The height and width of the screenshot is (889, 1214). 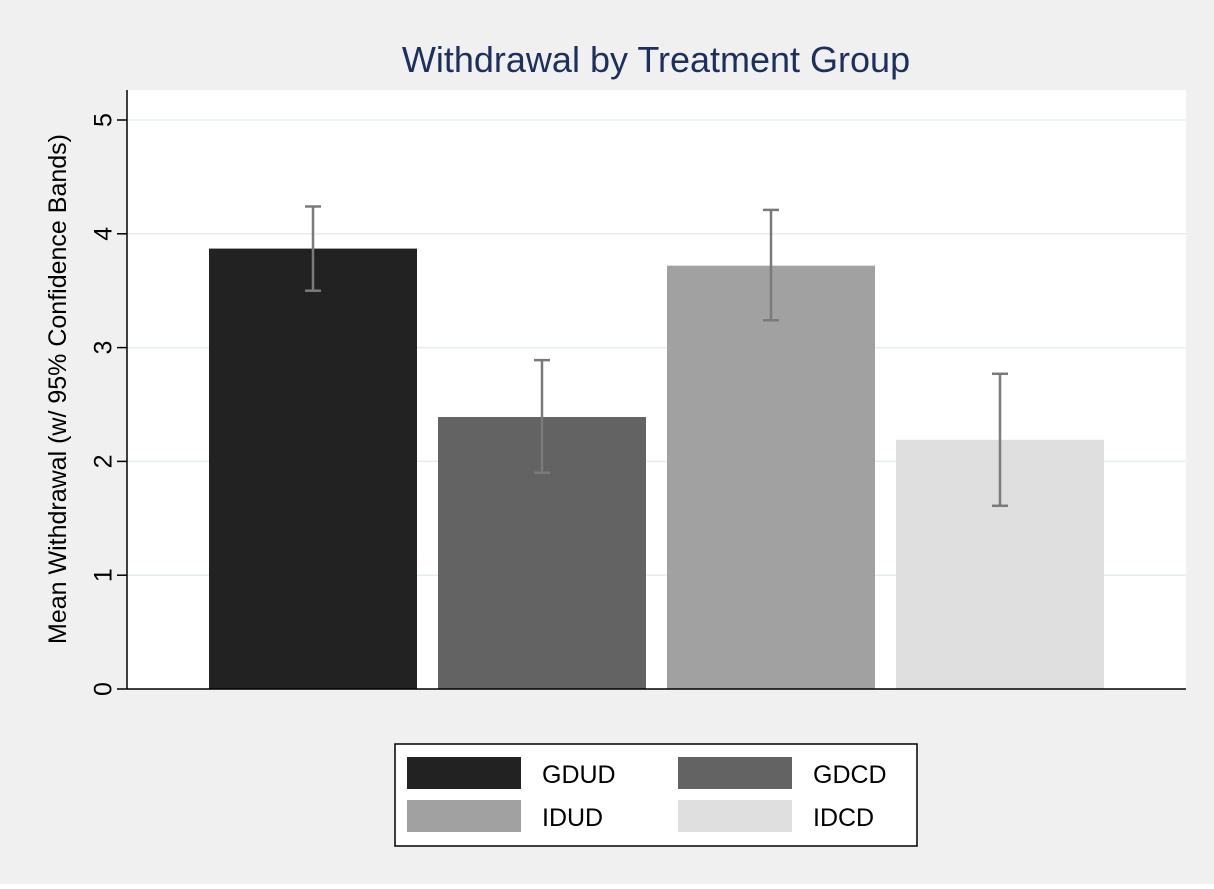 What do you see at coordinates (656, 795) in the screenshot?
I see `legend: GDUD GDCD IDUD IDCD` at bounding box center [656, 795].